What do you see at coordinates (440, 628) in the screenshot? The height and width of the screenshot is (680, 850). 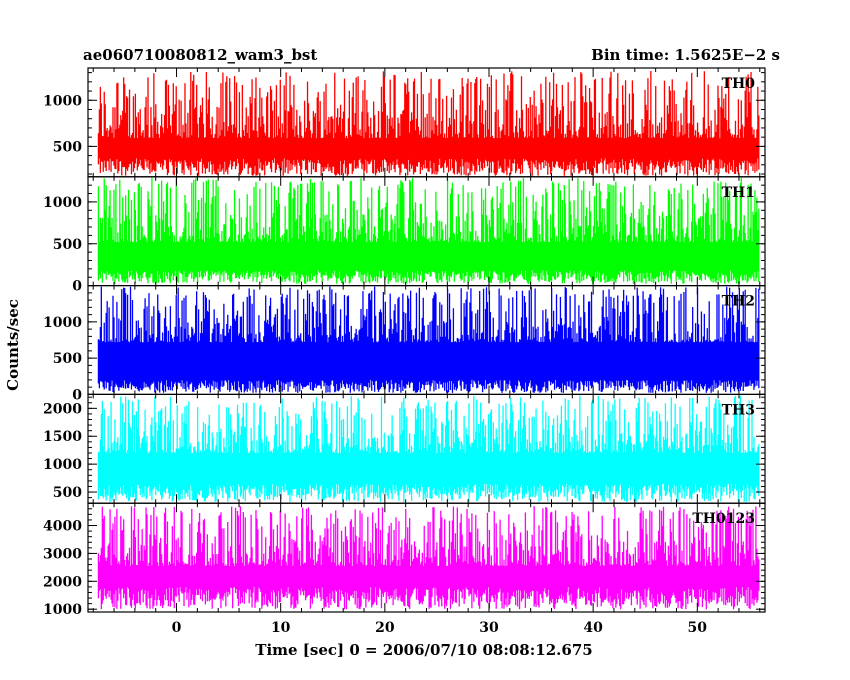 I see `x-axis: 0 10 20 30 40 50` at bounding box center [440, 628].